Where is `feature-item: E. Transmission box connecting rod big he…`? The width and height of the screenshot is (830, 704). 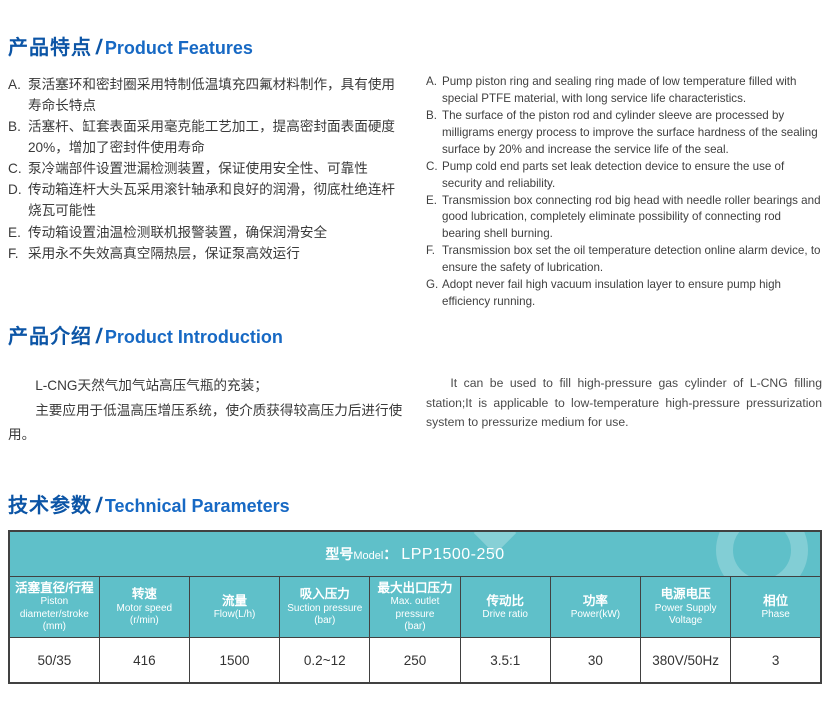
feature-item: E. Transmission box connecting rod big he… is located at coordinates (624, 218).